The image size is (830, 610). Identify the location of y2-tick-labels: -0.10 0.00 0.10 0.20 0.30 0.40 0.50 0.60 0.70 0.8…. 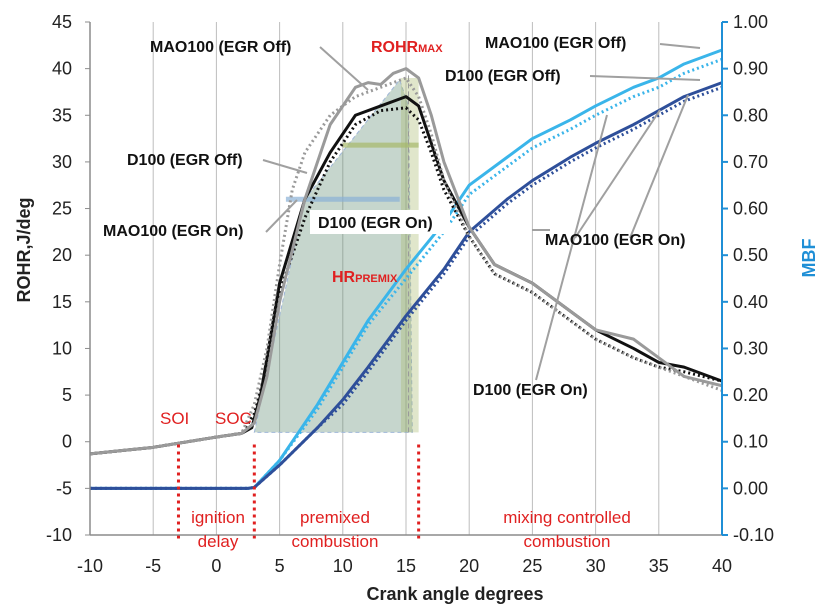
(748, 278).